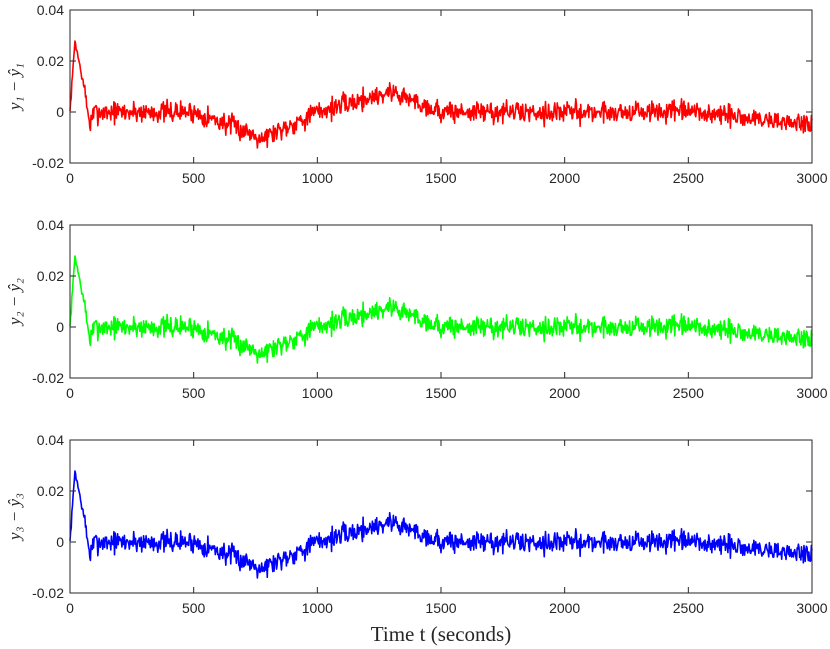 The width and height of the screenshot is (830, 649). Describe the element at coordinates (14, 302) in the screenshot. I see `y-axis-label-2: y₂ − ŷ₂` at that location.